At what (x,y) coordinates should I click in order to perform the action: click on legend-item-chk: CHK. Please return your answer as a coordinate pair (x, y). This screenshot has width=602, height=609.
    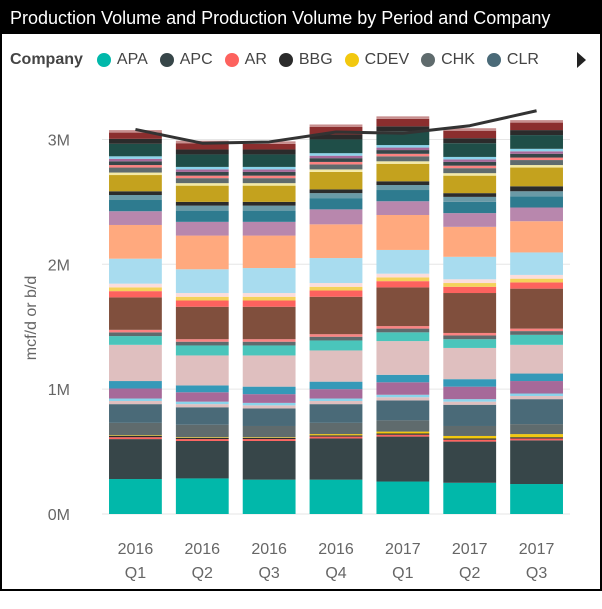
    Looking at the image, I should click on (448, 60).